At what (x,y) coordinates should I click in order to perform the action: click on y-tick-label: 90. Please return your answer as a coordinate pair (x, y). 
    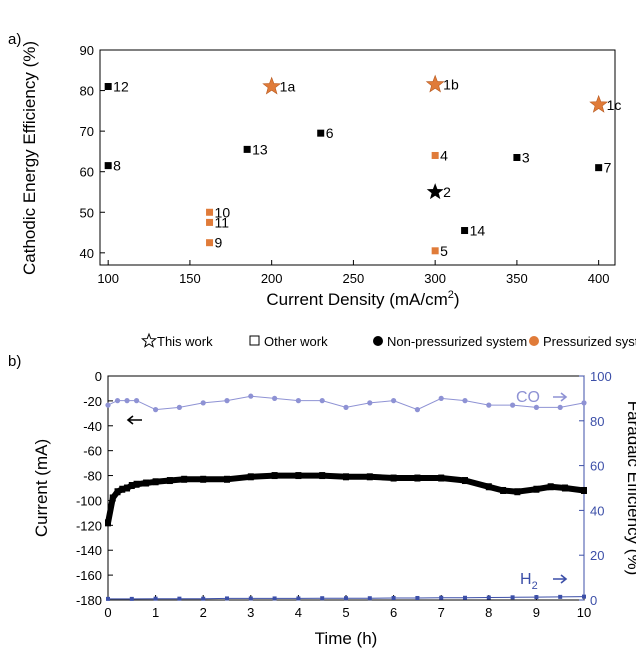
    Looking at the image, I should click on (87, 50).